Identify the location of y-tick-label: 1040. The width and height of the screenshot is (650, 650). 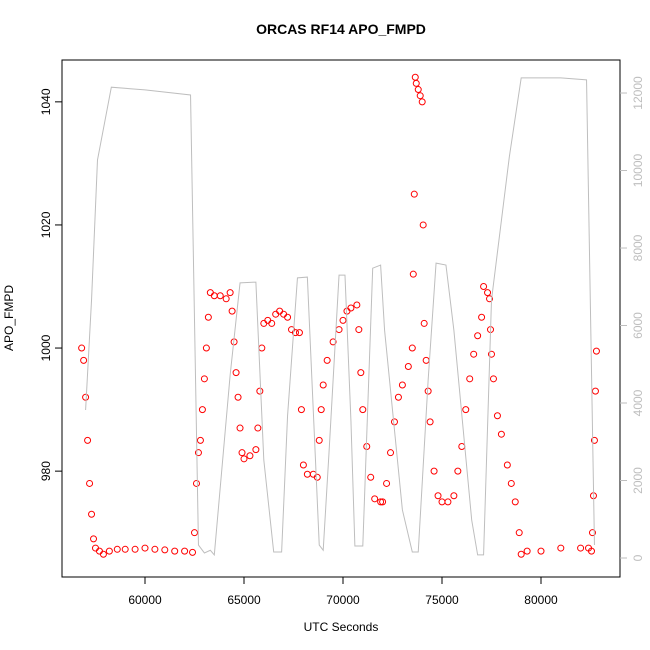
(46, 101).